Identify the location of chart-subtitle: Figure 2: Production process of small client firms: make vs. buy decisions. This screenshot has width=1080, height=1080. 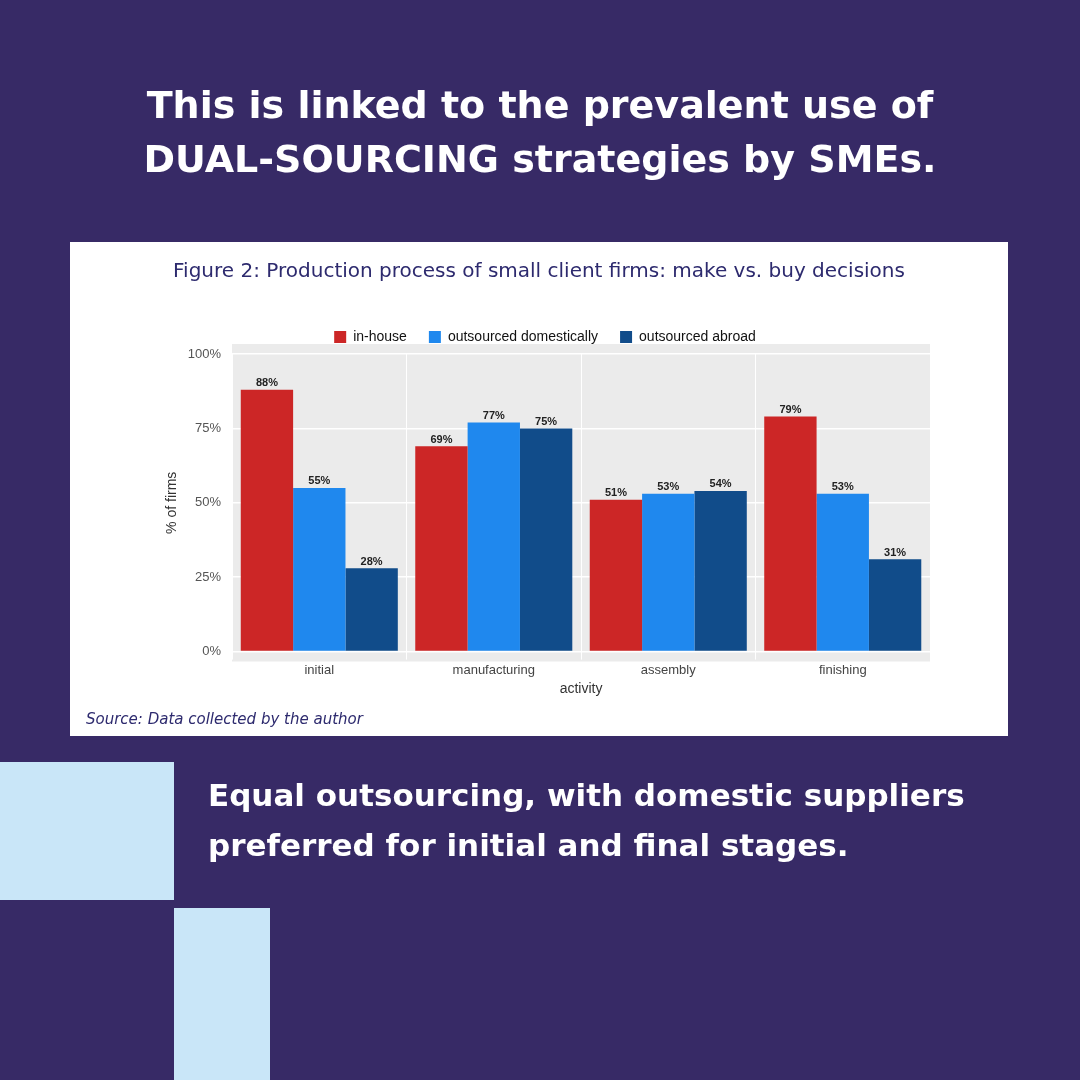
(539, 270).